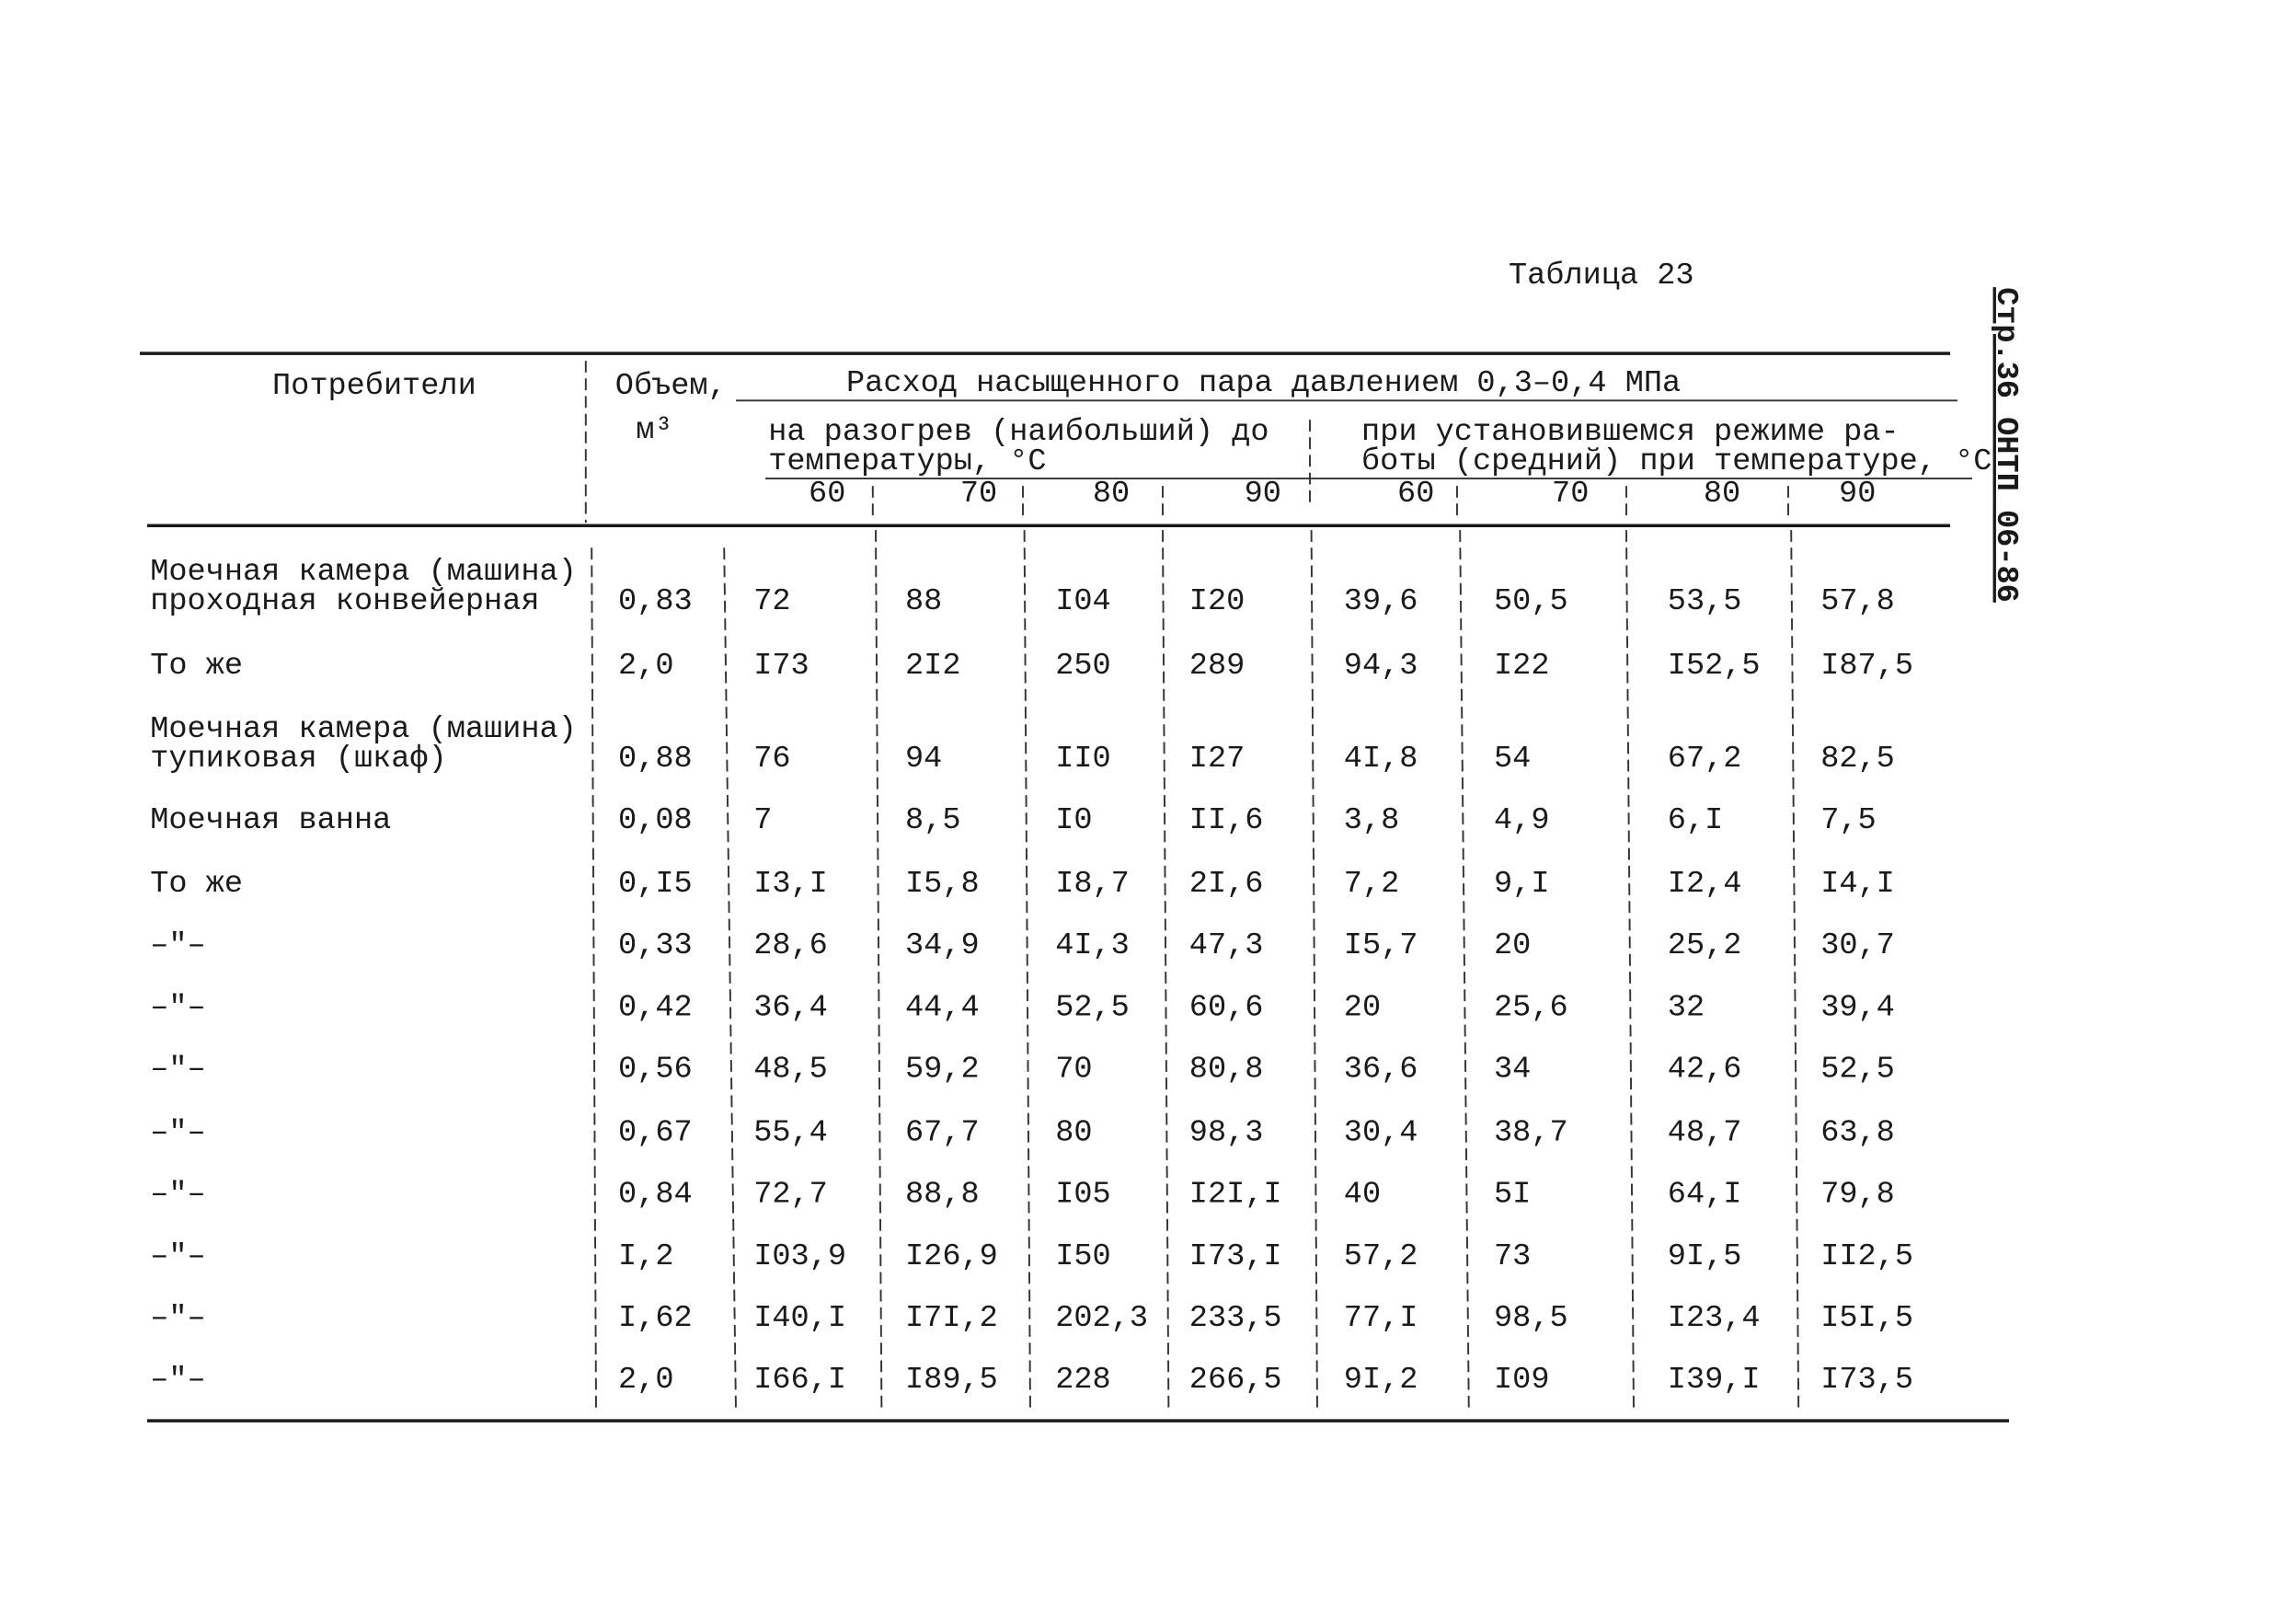 This screenshot has width=2296, height=1624. What do you see at coordinates (1082, 1256) in the screenshot?
I see `value-cell: I50` at bounding box center [1082, 1256].